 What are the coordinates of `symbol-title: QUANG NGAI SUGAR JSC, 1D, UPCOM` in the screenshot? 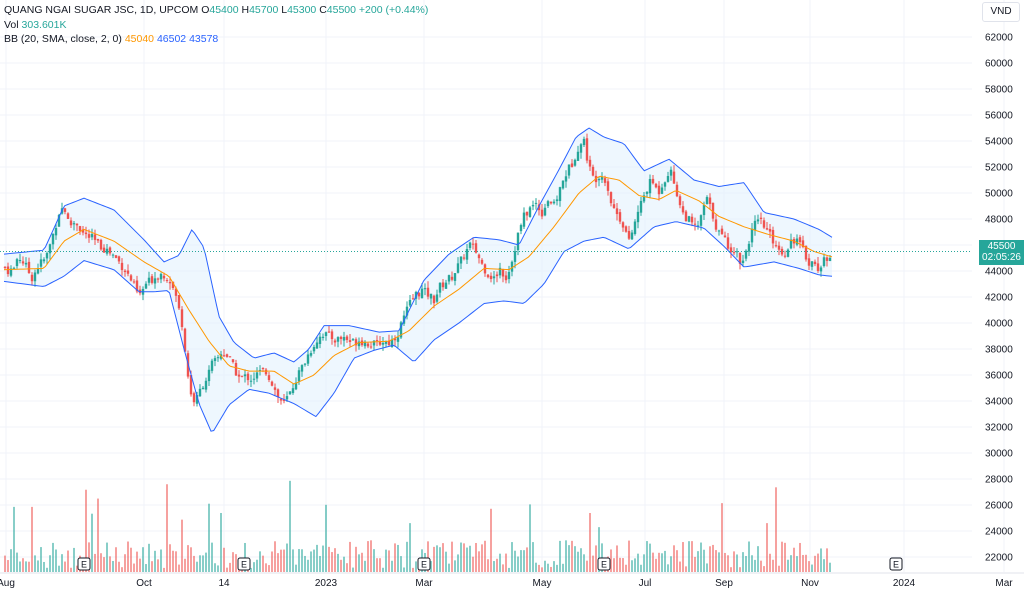 It's located at (101, 10).